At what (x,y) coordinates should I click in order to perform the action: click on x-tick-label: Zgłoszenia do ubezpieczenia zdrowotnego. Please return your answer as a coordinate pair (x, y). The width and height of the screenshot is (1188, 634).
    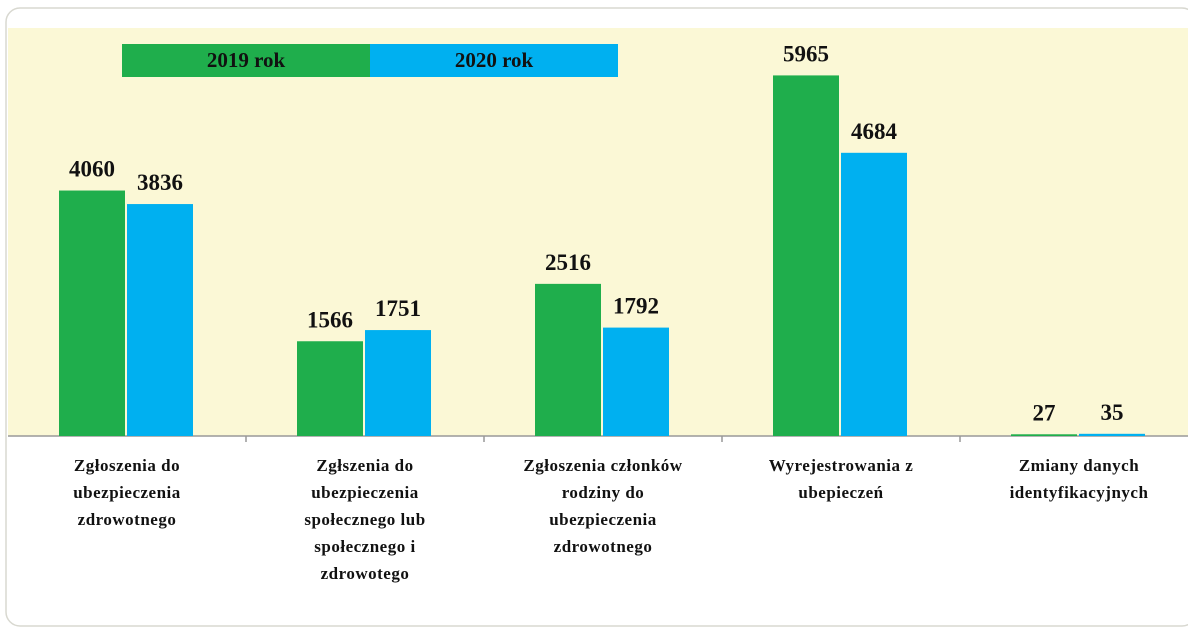
    Looking at the image, I should click on (127, 492).